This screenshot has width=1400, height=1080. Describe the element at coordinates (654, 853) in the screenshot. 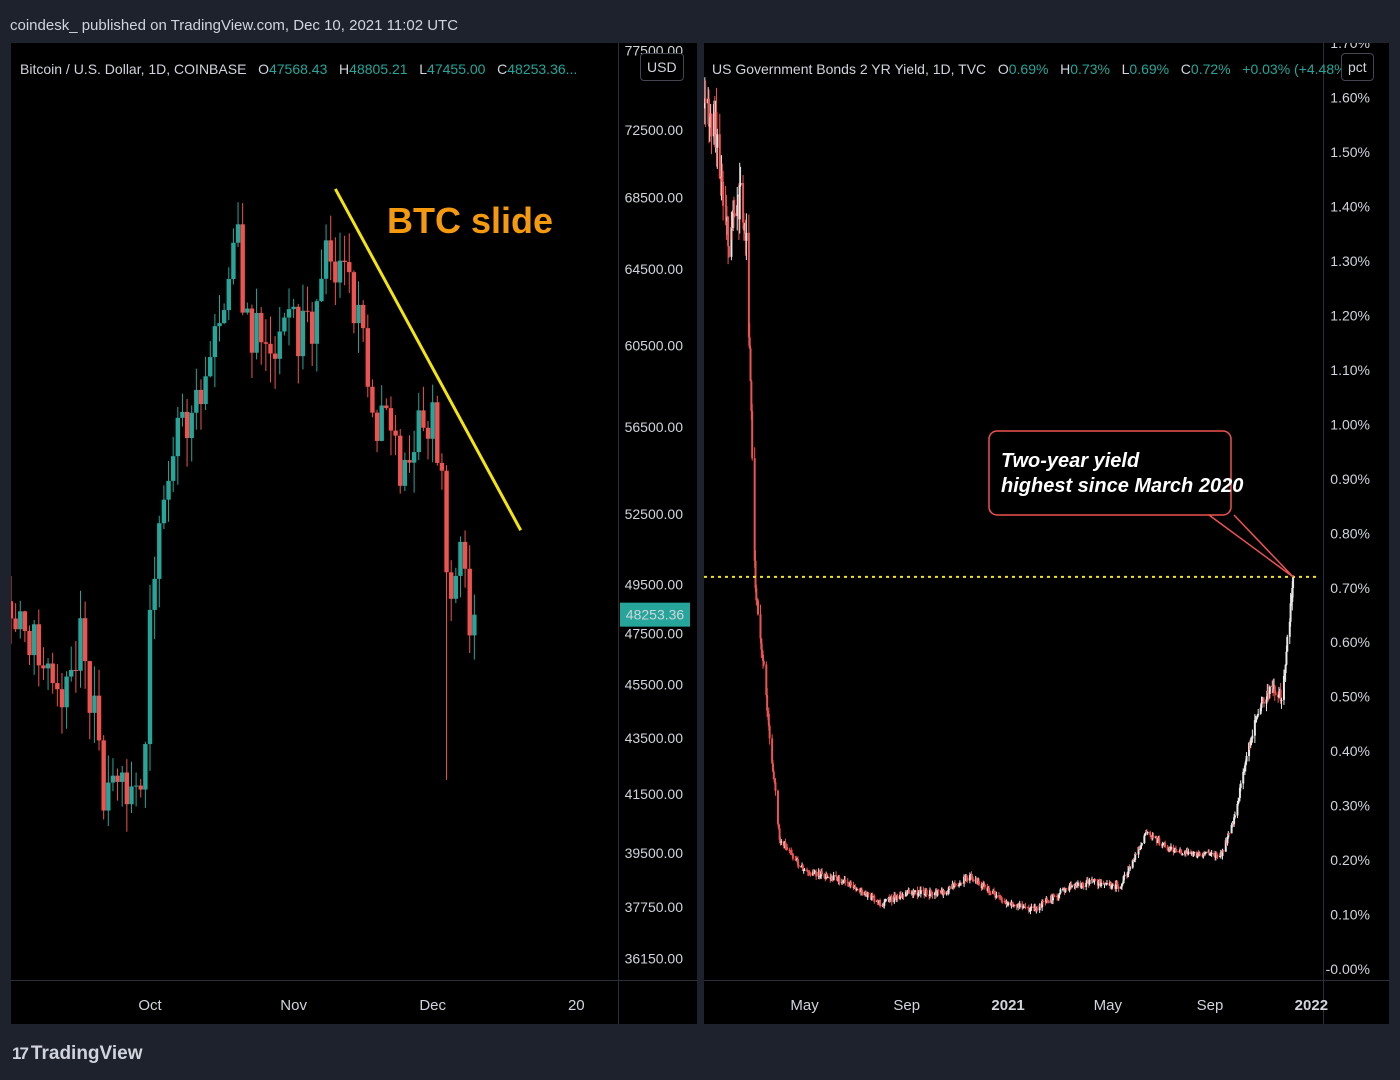

I see `btc-y-tick: 39500.00` at that location.